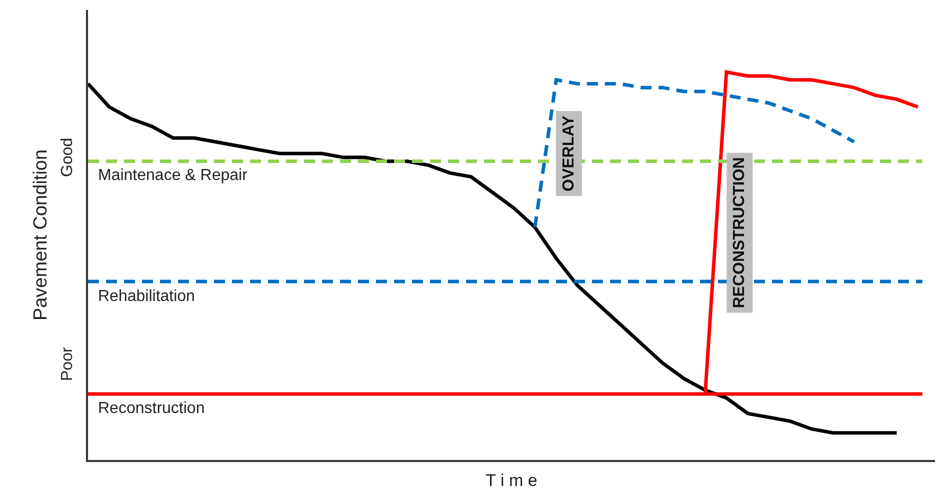 This screenshot has height=495, width=943. What do you see at coordinates (146, 296) in the screenshot?
I see `ref-line-label: Rehabilitation` at bounding box center [146, 296].